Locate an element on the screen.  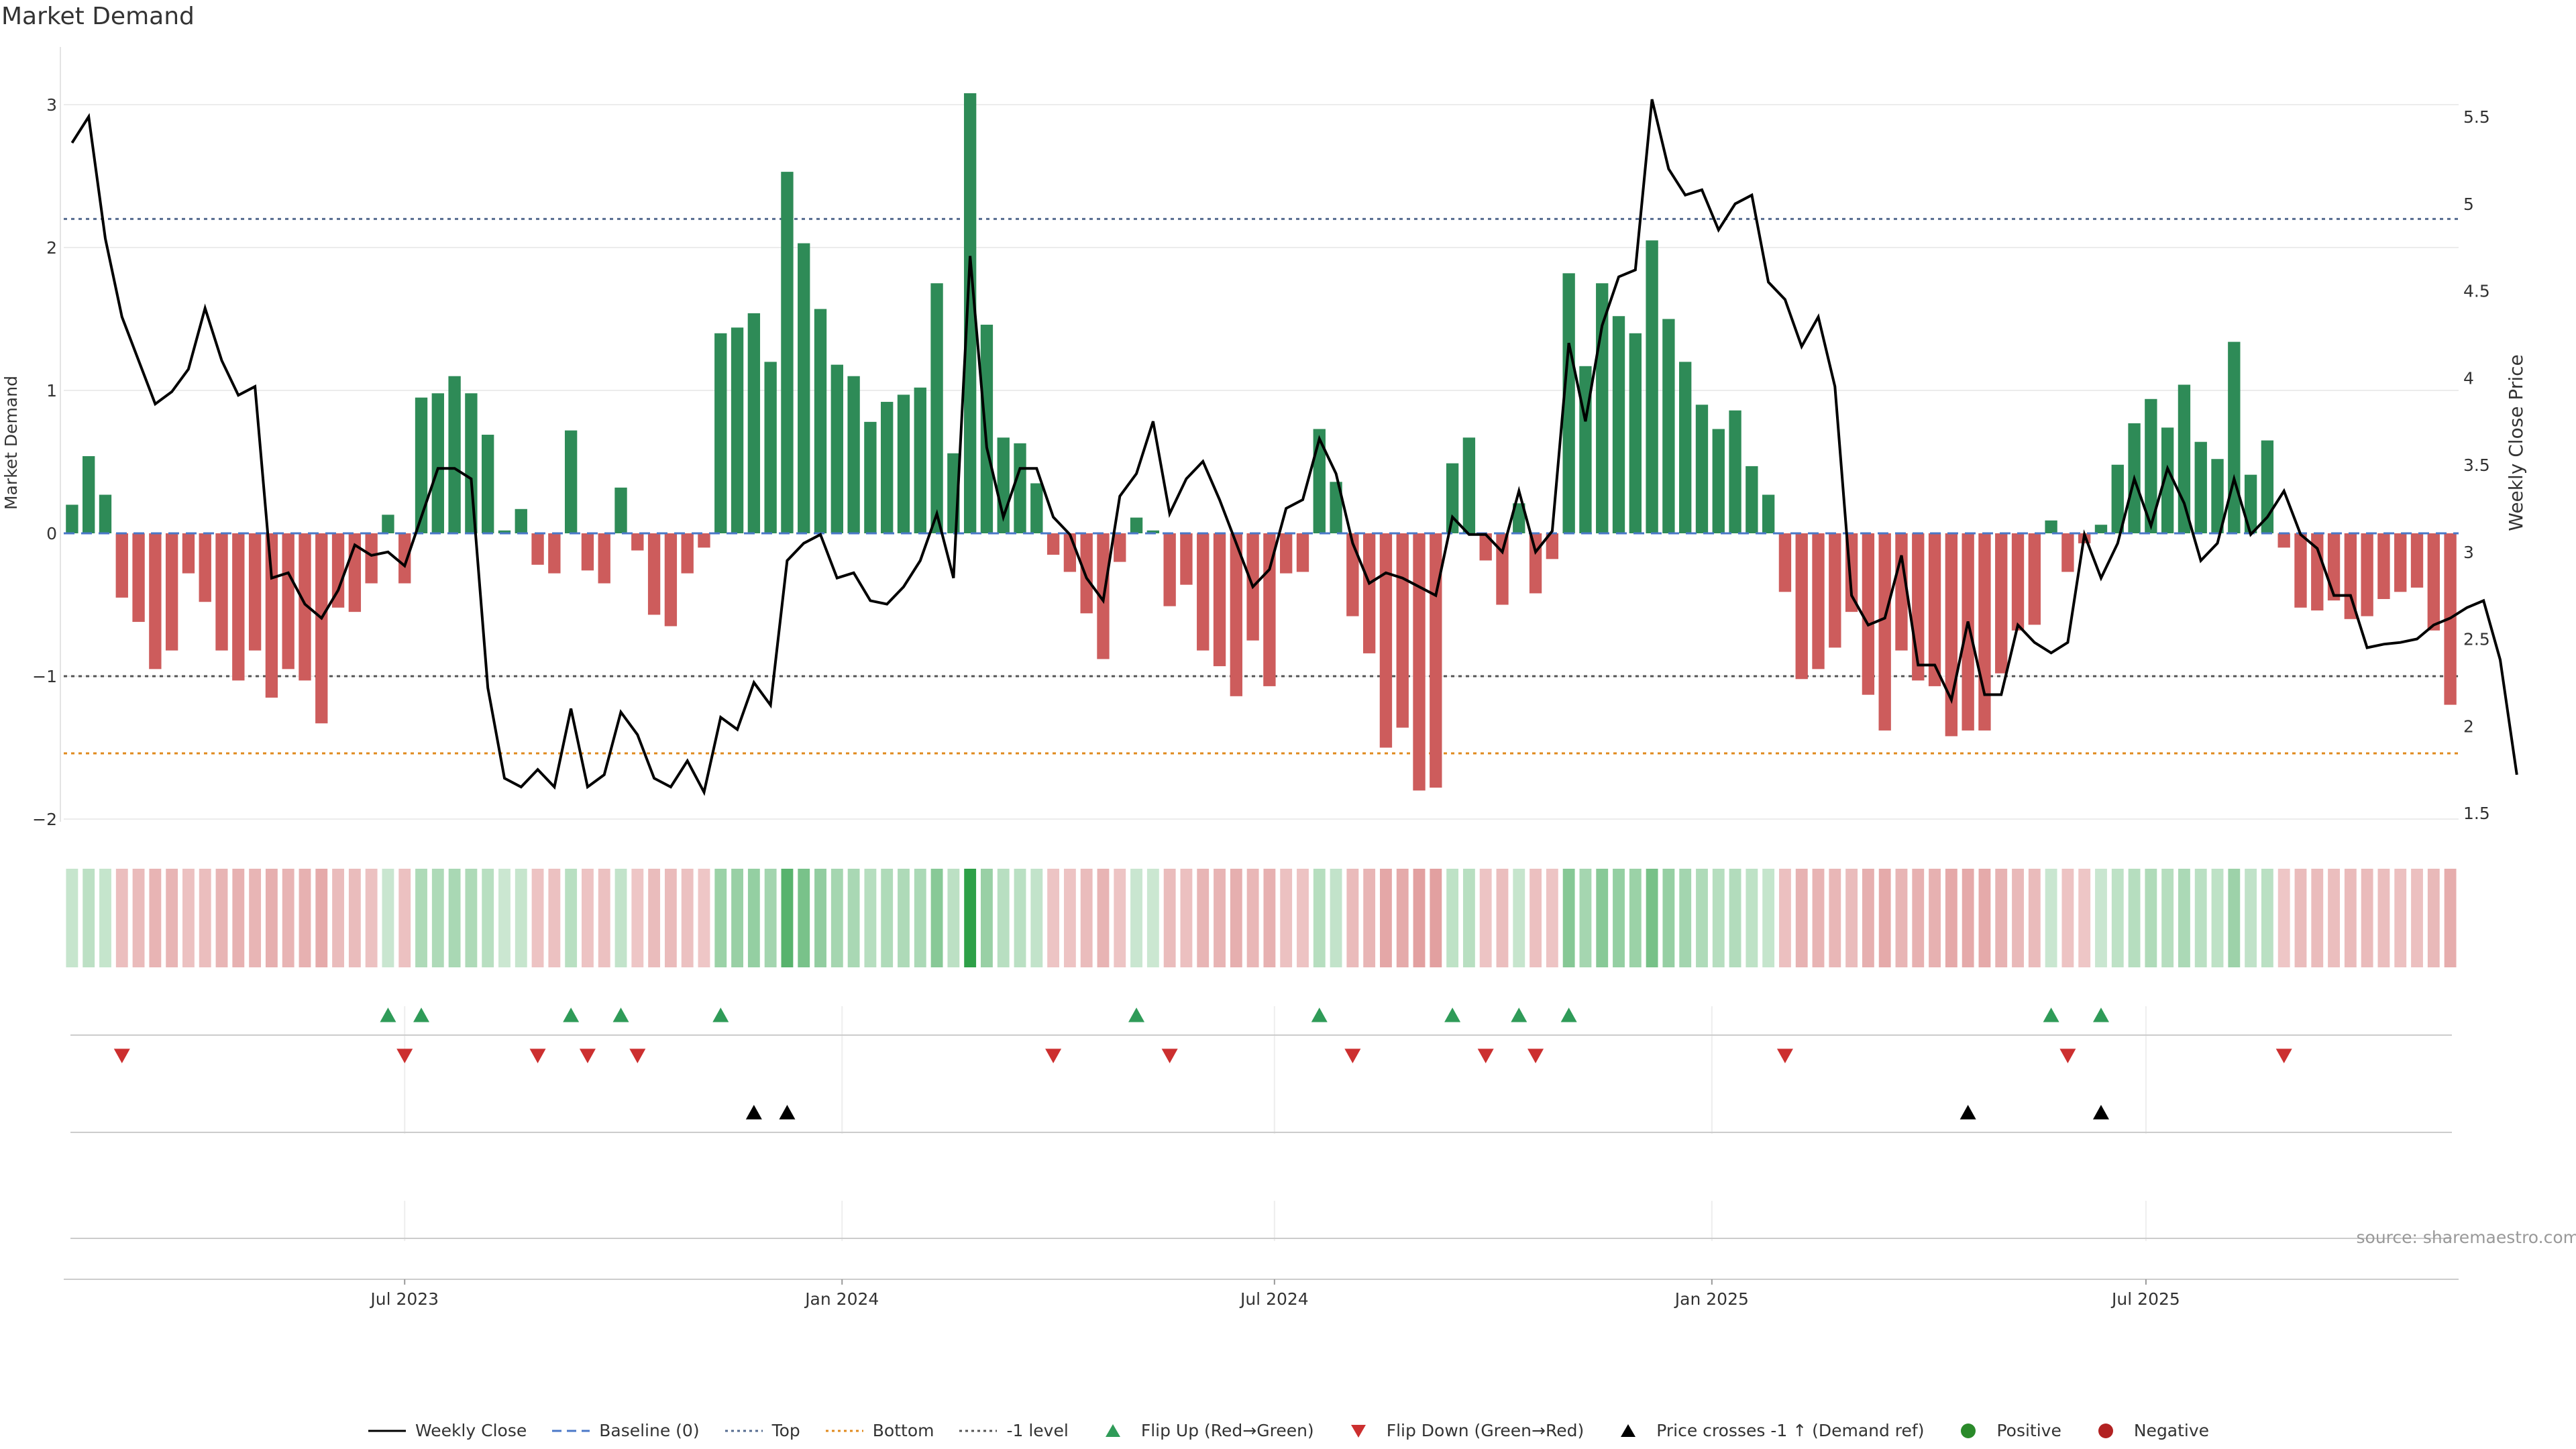
legend-item: -1 level is located at coordinates (1013, 1430).